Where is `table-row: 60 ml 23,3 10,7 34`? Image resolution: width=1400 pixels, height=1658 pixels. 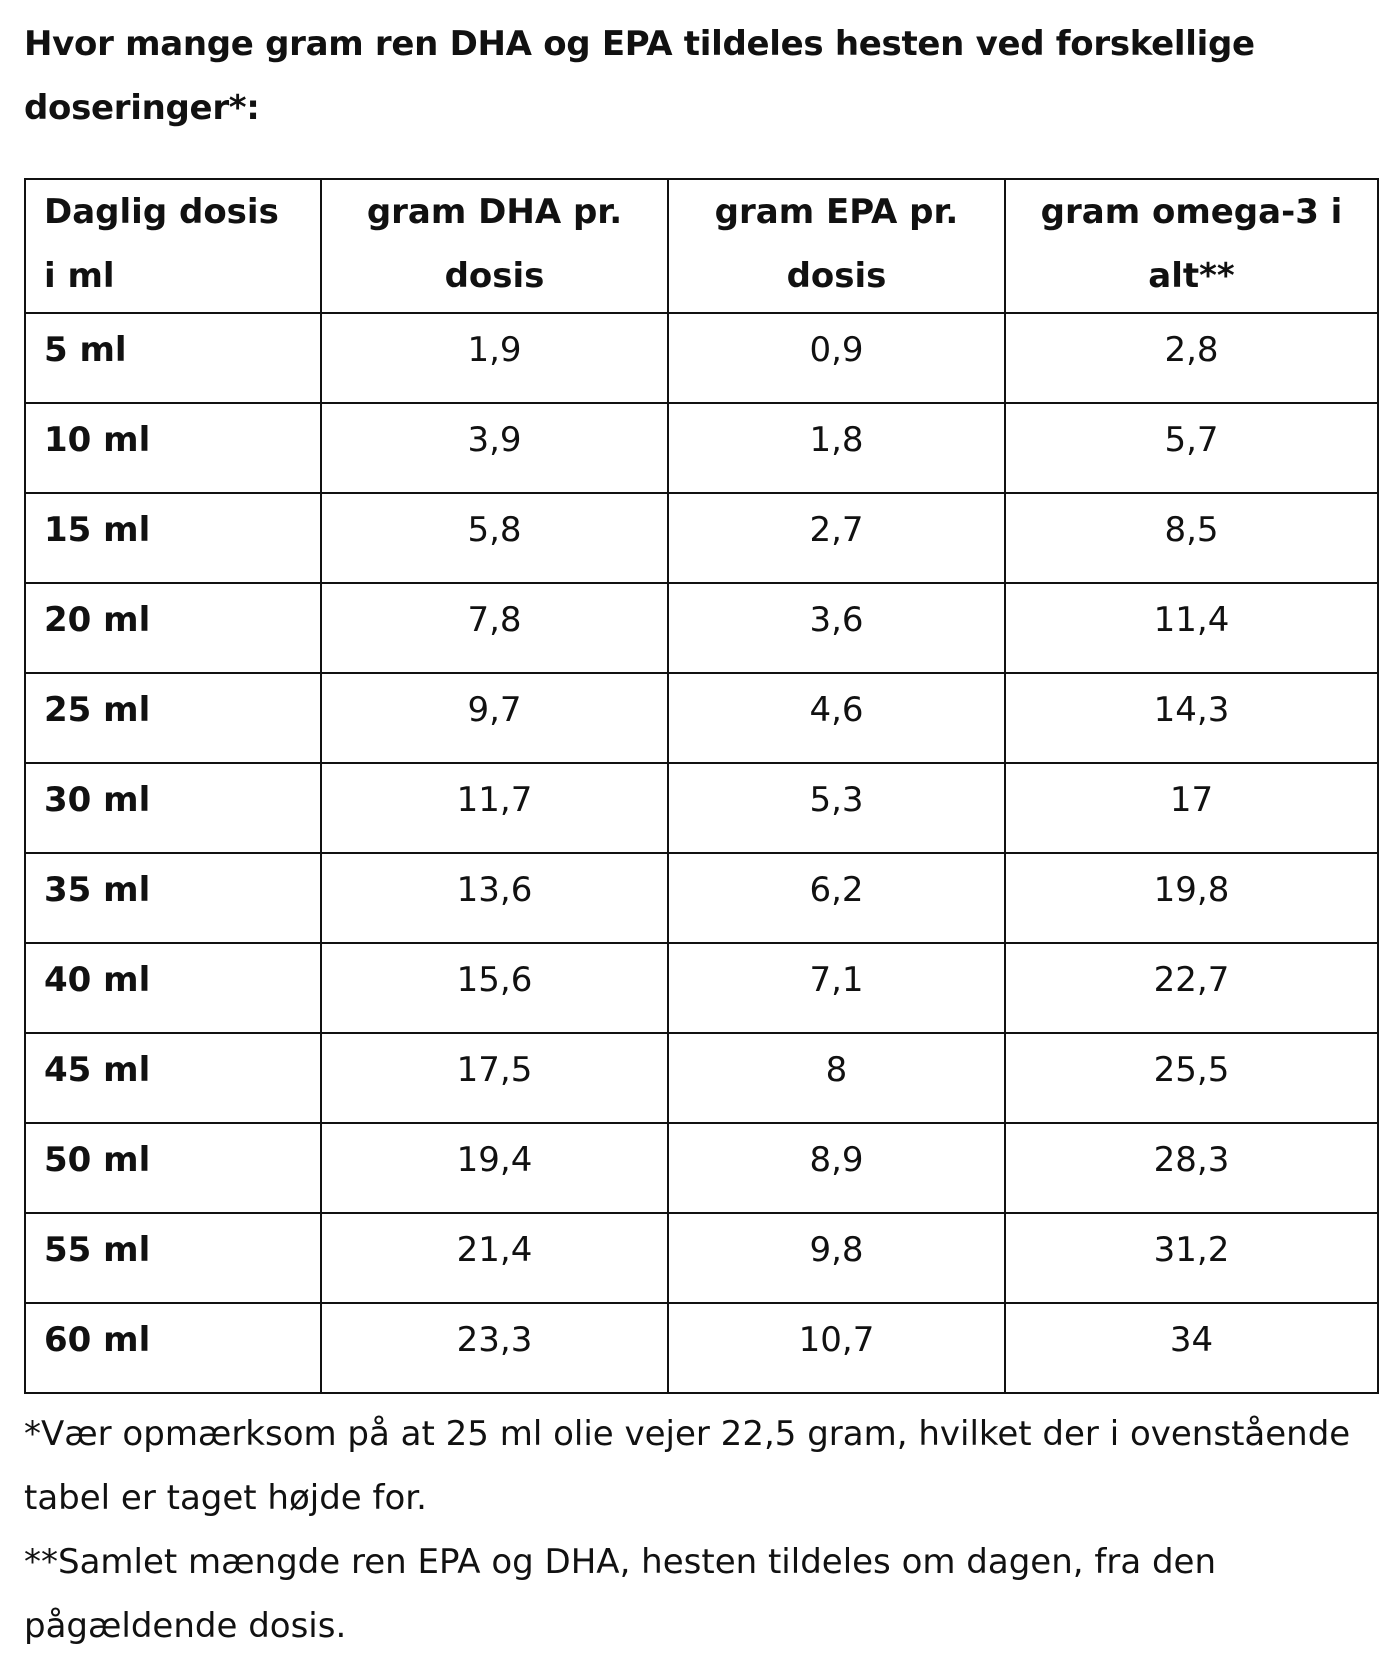 table-row: 60 ml 23,3 10,7 34 is located at coordinates (701, 1348).